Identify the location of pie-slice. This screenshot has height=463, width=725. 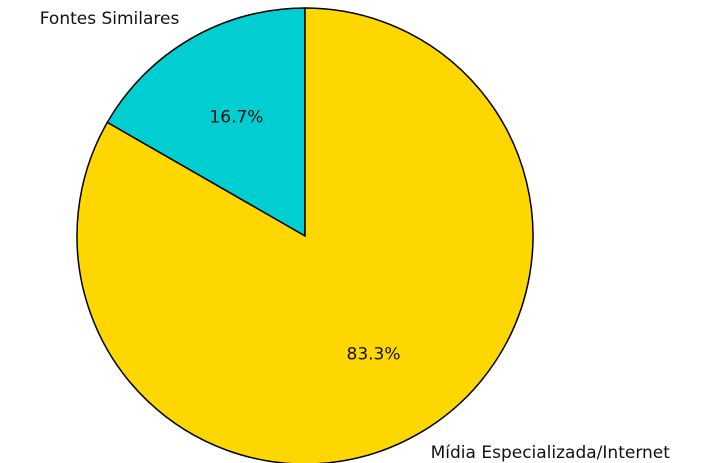
(206, 122).